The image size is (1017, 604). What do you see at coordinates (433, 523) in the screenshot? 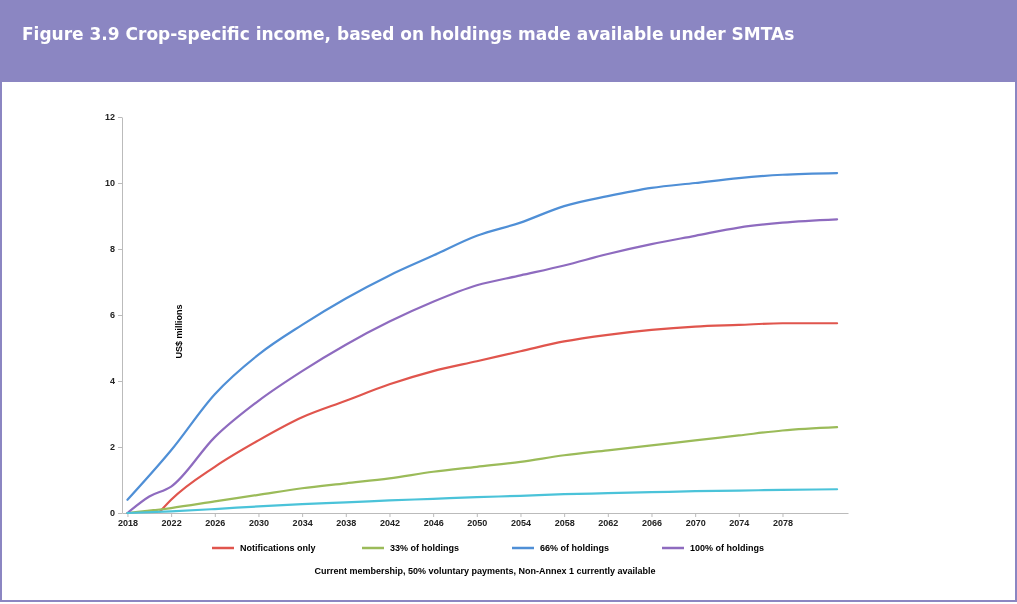
I see `x-tick-label: 2046` at bounding box center [433, 523].